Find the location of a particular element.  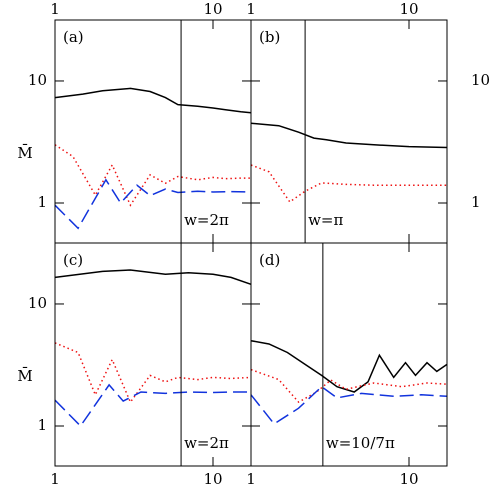

annotation: w=10/7π is located at coordinates (360, 443).